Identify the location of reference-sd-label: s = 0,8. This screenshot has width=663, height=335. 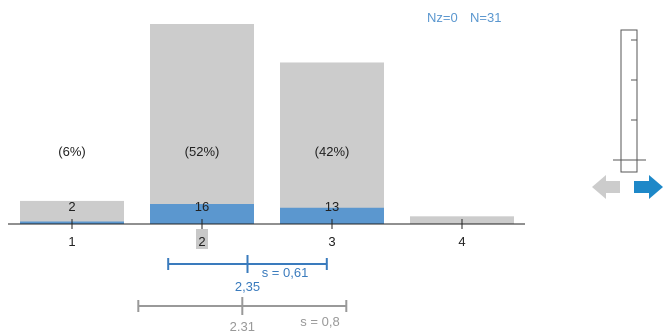
(319, 321).